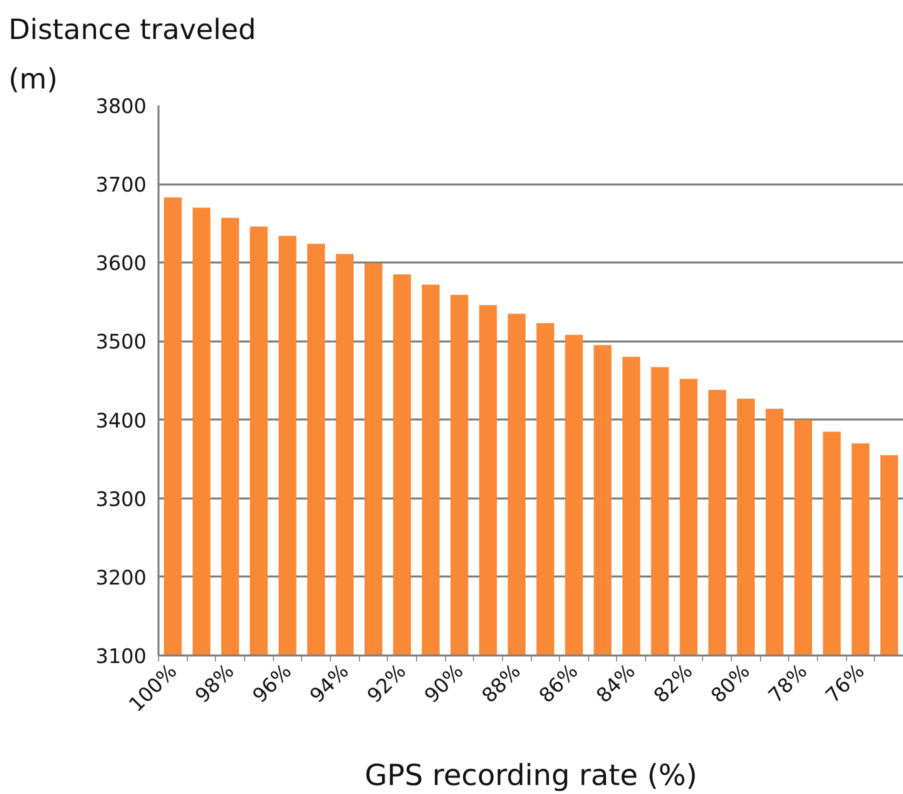 The width and height of the screenshot is (903, 794). Describe the element at coordinates (121, 342) in the screenshot. I see `y-tick-label: 3500` at that location.